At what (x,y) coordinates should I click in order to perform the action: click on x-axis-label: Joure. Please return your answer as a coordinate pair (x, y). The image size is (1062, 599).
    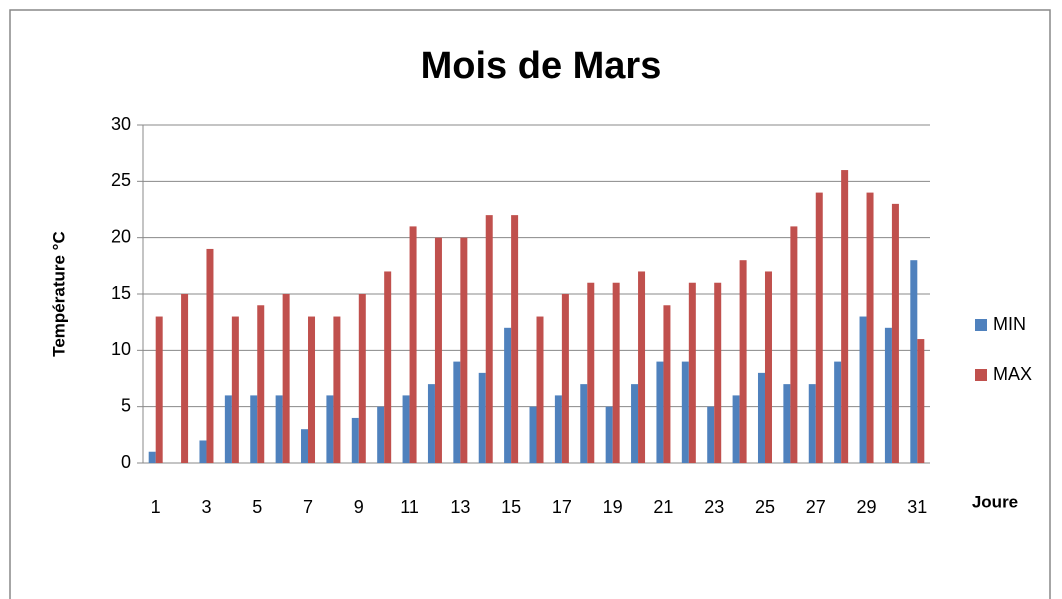
    Looking at the image, I should click on (995, 501).